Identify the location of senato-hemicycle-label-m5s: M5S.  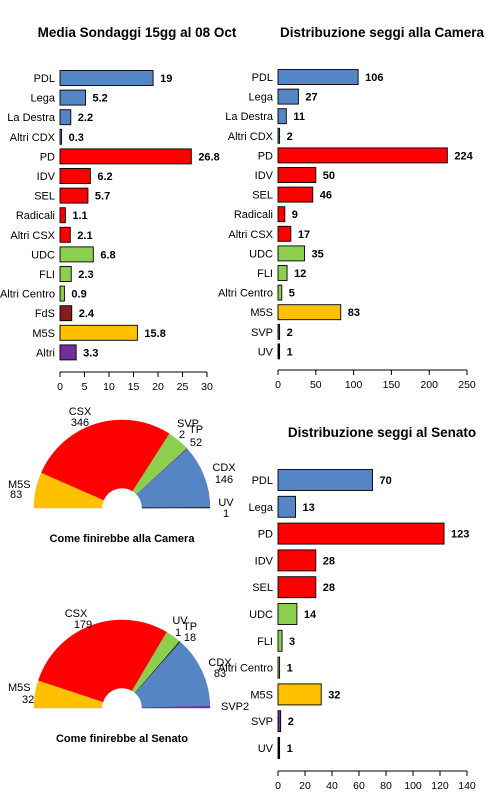
(19, 688).